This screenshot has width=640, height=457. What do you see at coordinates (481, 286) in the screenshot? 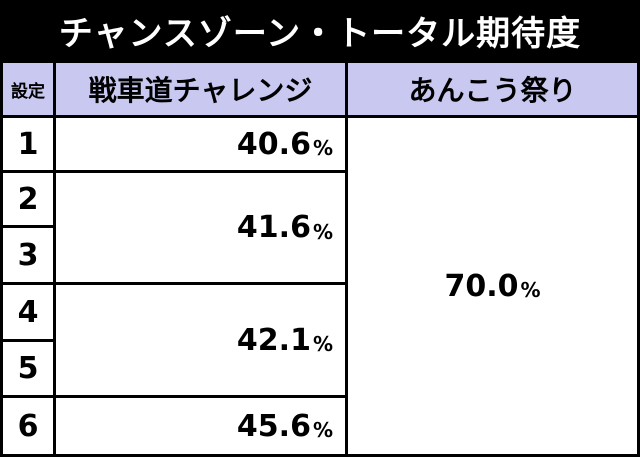
I see `value-number: 70.0` at bounding box center [481, 286].